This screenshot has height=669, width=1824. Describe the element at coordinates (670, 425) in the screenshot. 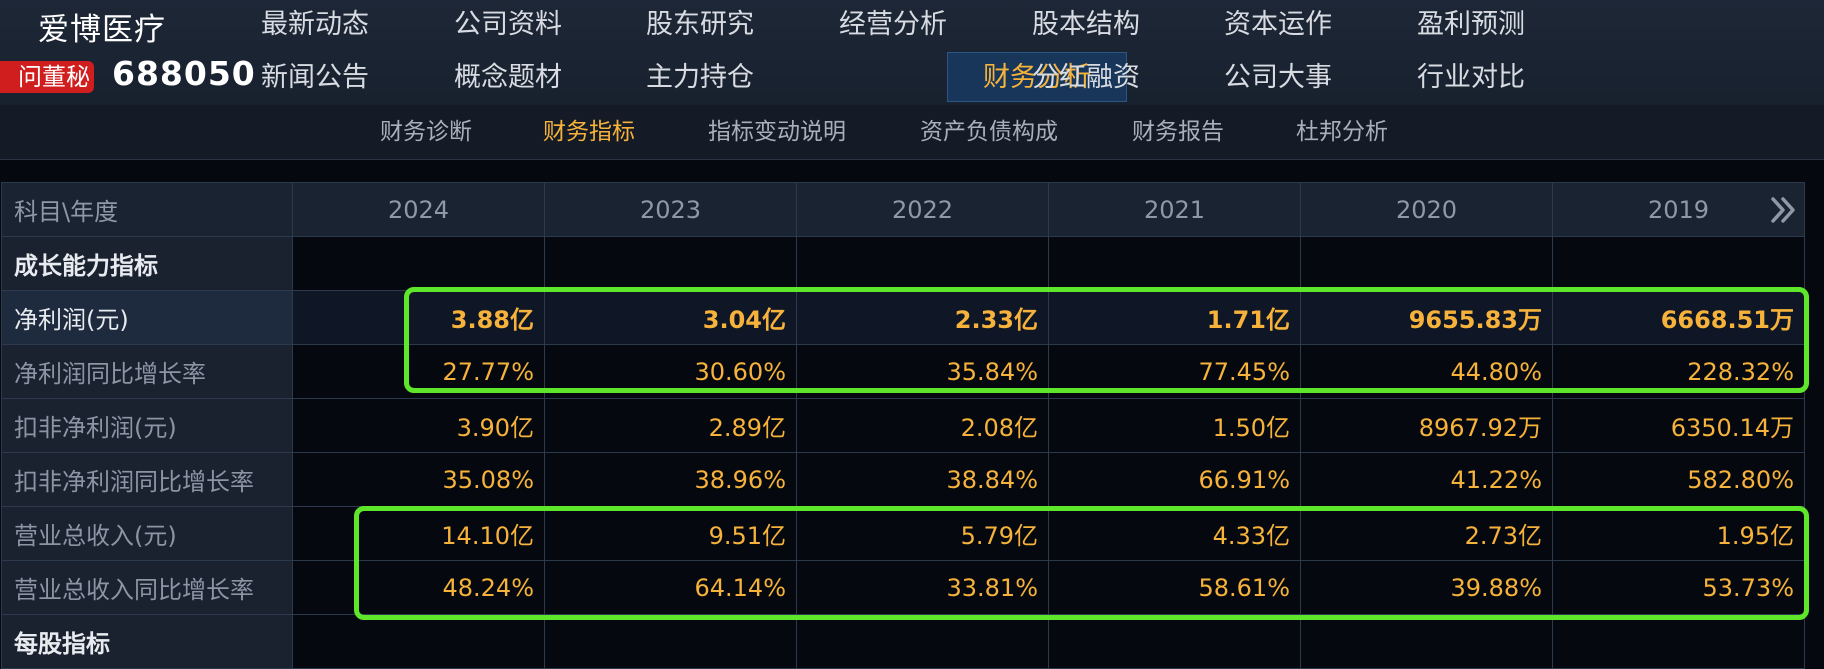

I see `value-cell: 2.89亿` at that location.